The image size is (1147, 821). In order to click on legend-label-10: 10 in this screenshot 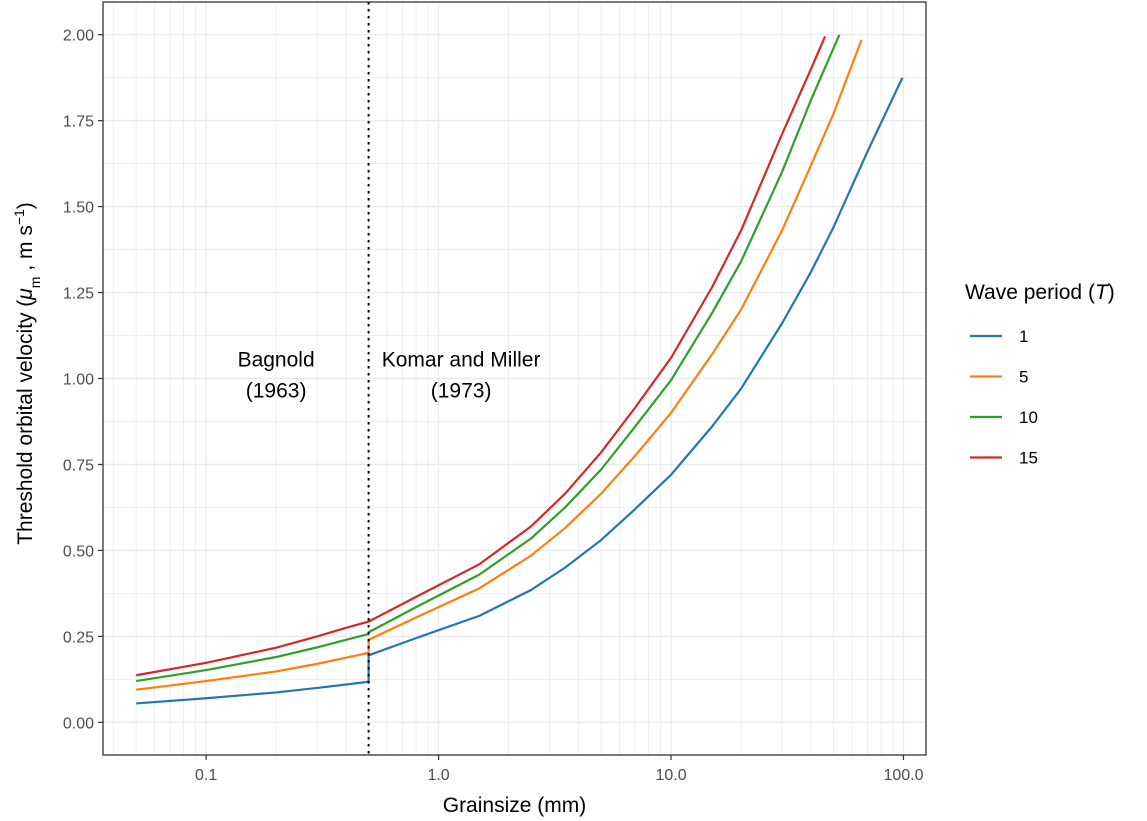, I will do `click(1028, 417)`.